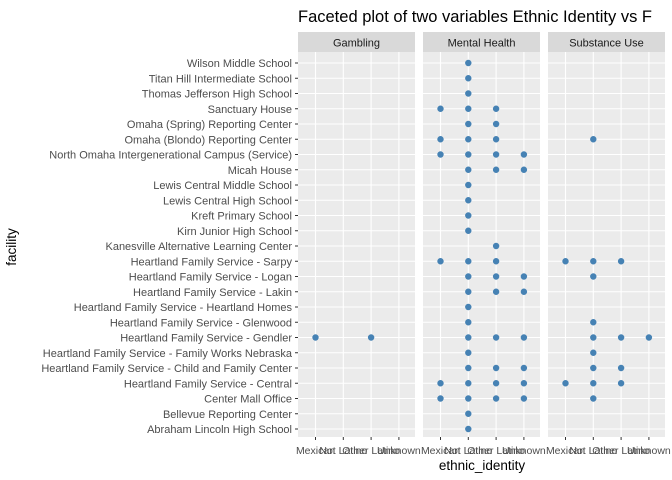 The height and width of the screenshot is (480, 672). What do you see at coordinates (239, 64) in the screenshot?
I see `y-tick-label: Wilson Middle School` at bounding box center [239, 64].